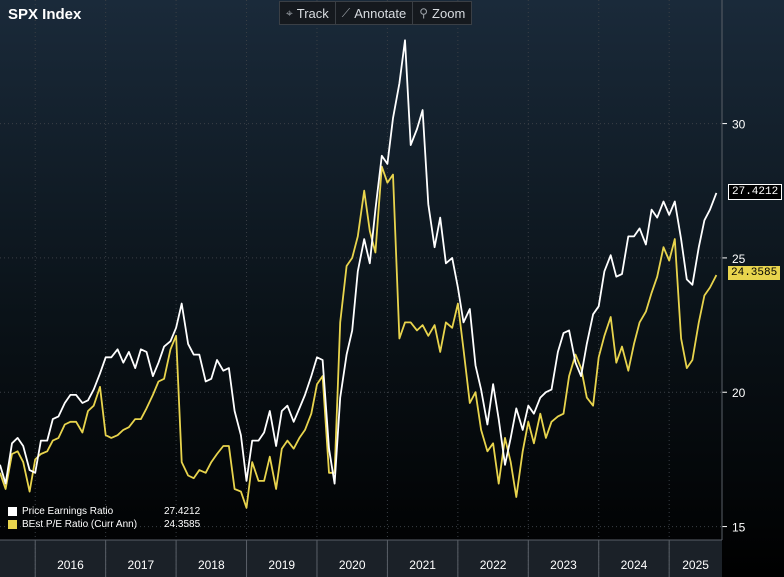  What do you see at coordinates (346, 12) in the screenshot?
I see `pencil-icon: ⟋` at bounding box center [346, 12].